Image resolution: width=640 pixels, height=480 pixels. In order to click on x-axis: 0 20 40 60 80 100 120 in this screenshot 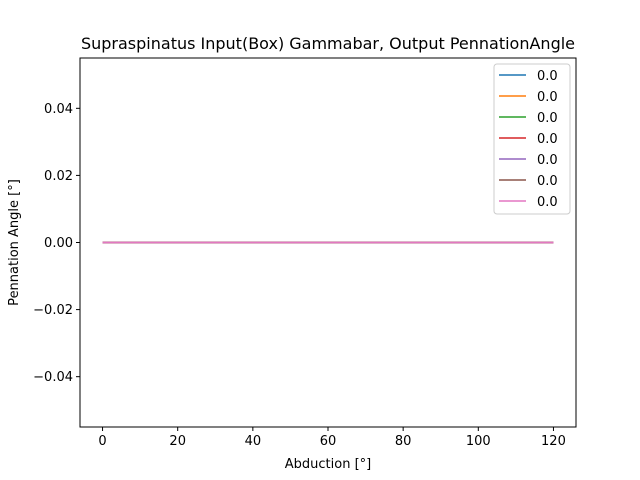, I will do `click(332, 438)`.